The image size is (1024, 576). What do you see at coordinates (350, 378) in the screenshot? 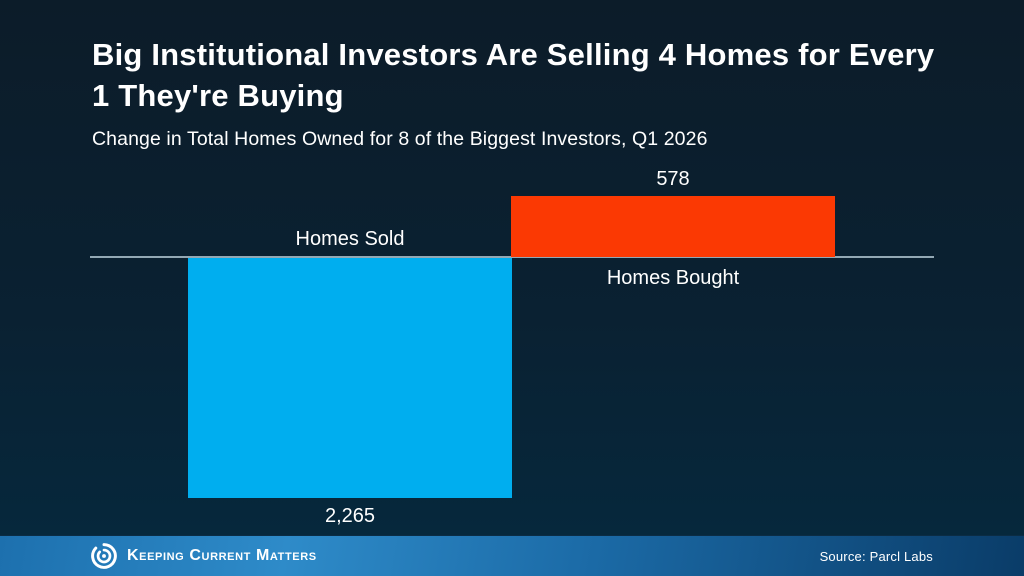
I see `bar-homes-sold` at bounding box center [350, 378].